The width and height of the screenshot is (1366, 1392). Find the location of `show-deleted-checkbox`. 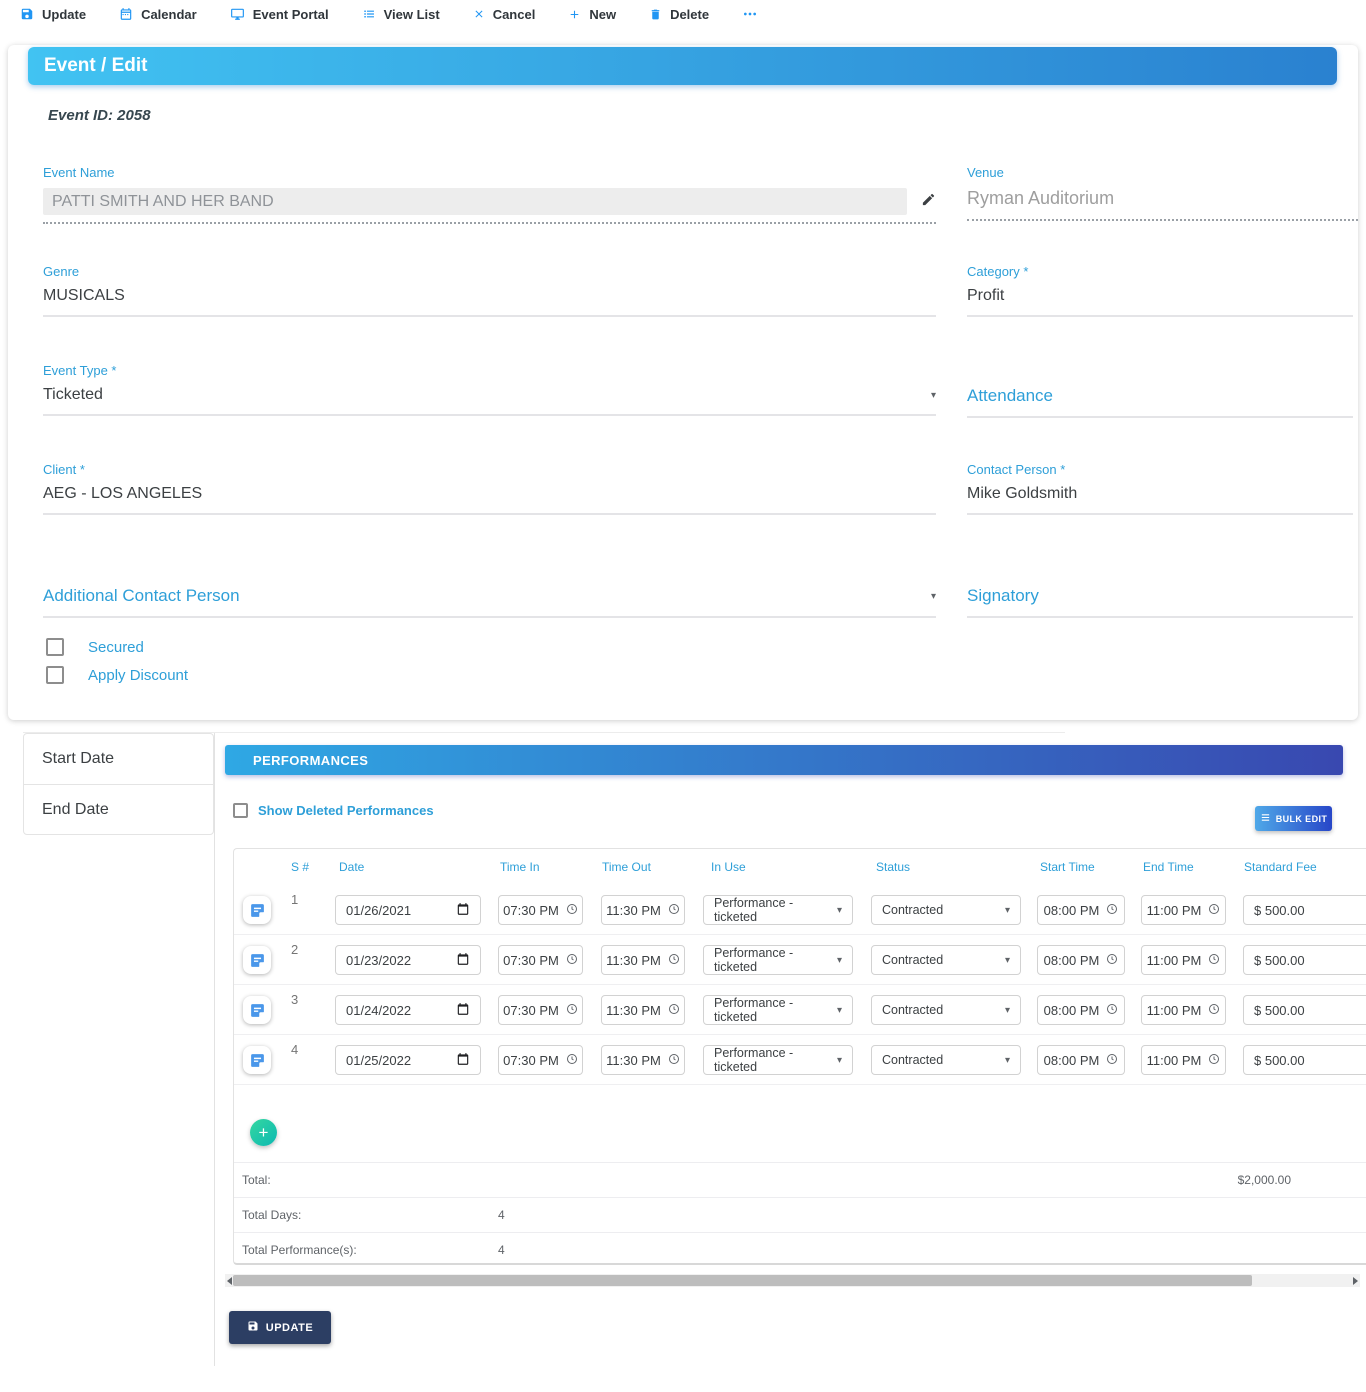

show-deleted-checkbox is located at coordinates (240, 810).